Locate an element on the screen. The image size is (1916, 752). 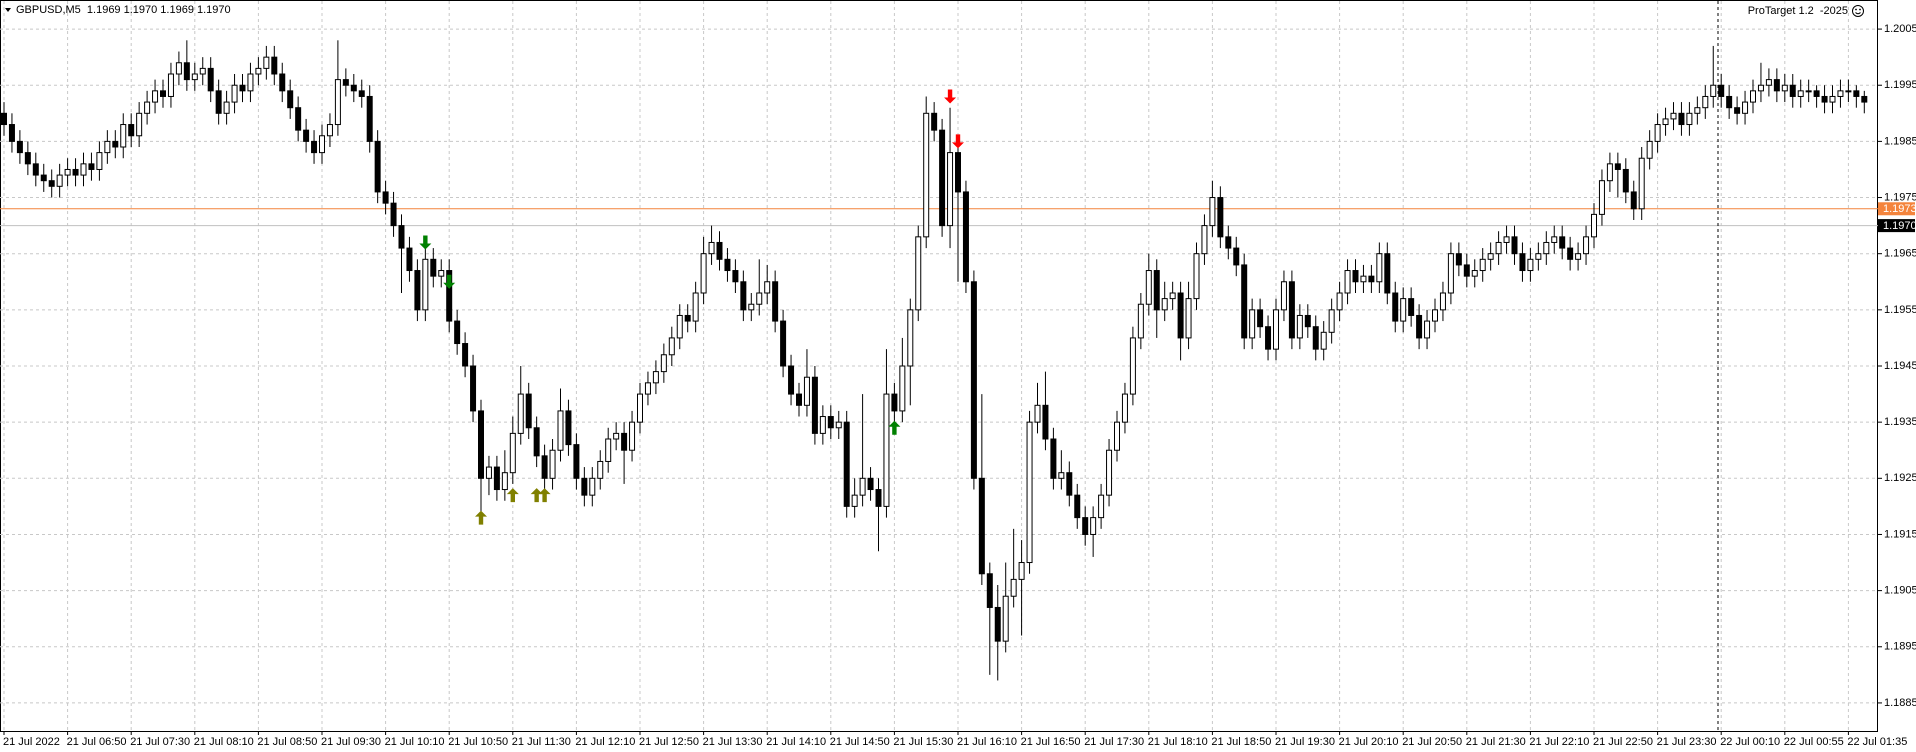
x-tick-label: 21 Jul 10:50 is located at coordinates (478, 742).